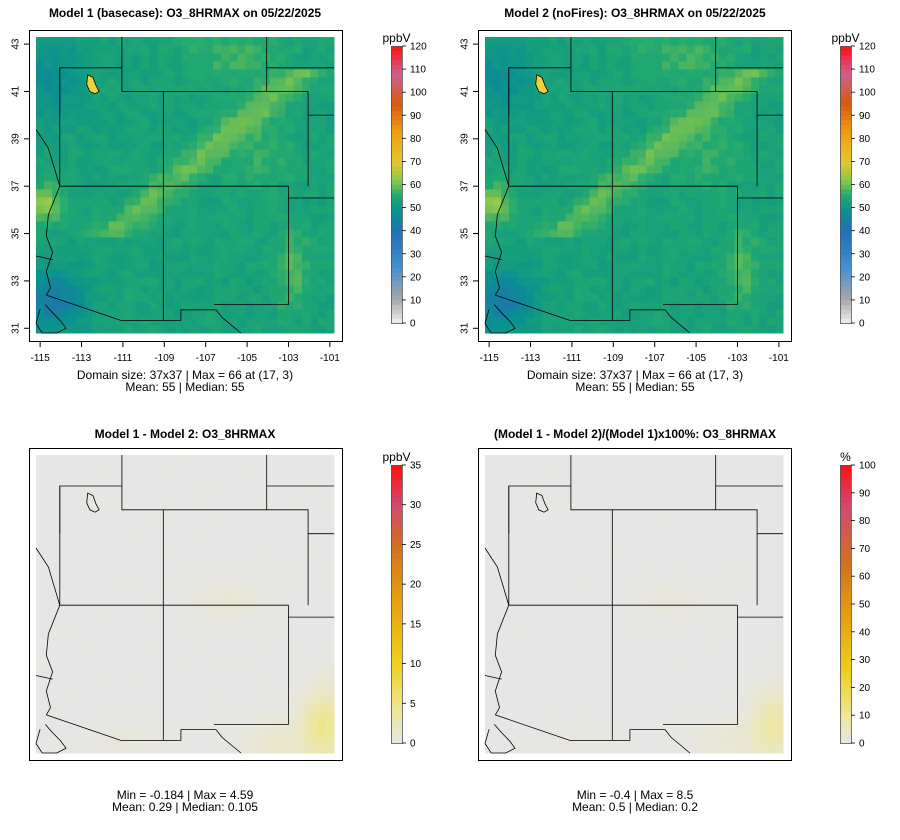  I want to click on colorbar-unit-label: ppbV, so click(396, 38).